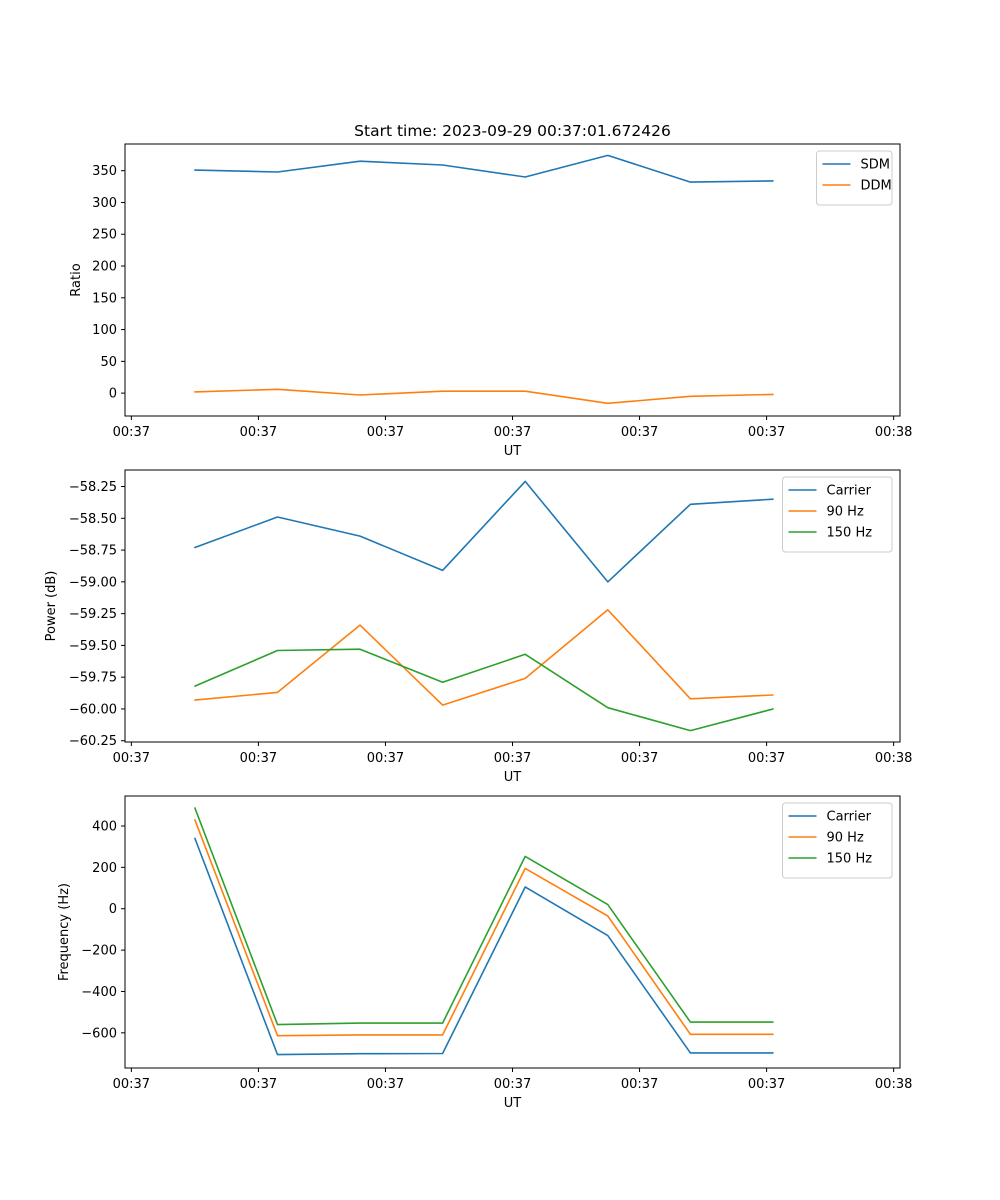  Describe the element at coordinates (93, 678) in the screenshot. I see `y-tick-label: −59.75` at that location.